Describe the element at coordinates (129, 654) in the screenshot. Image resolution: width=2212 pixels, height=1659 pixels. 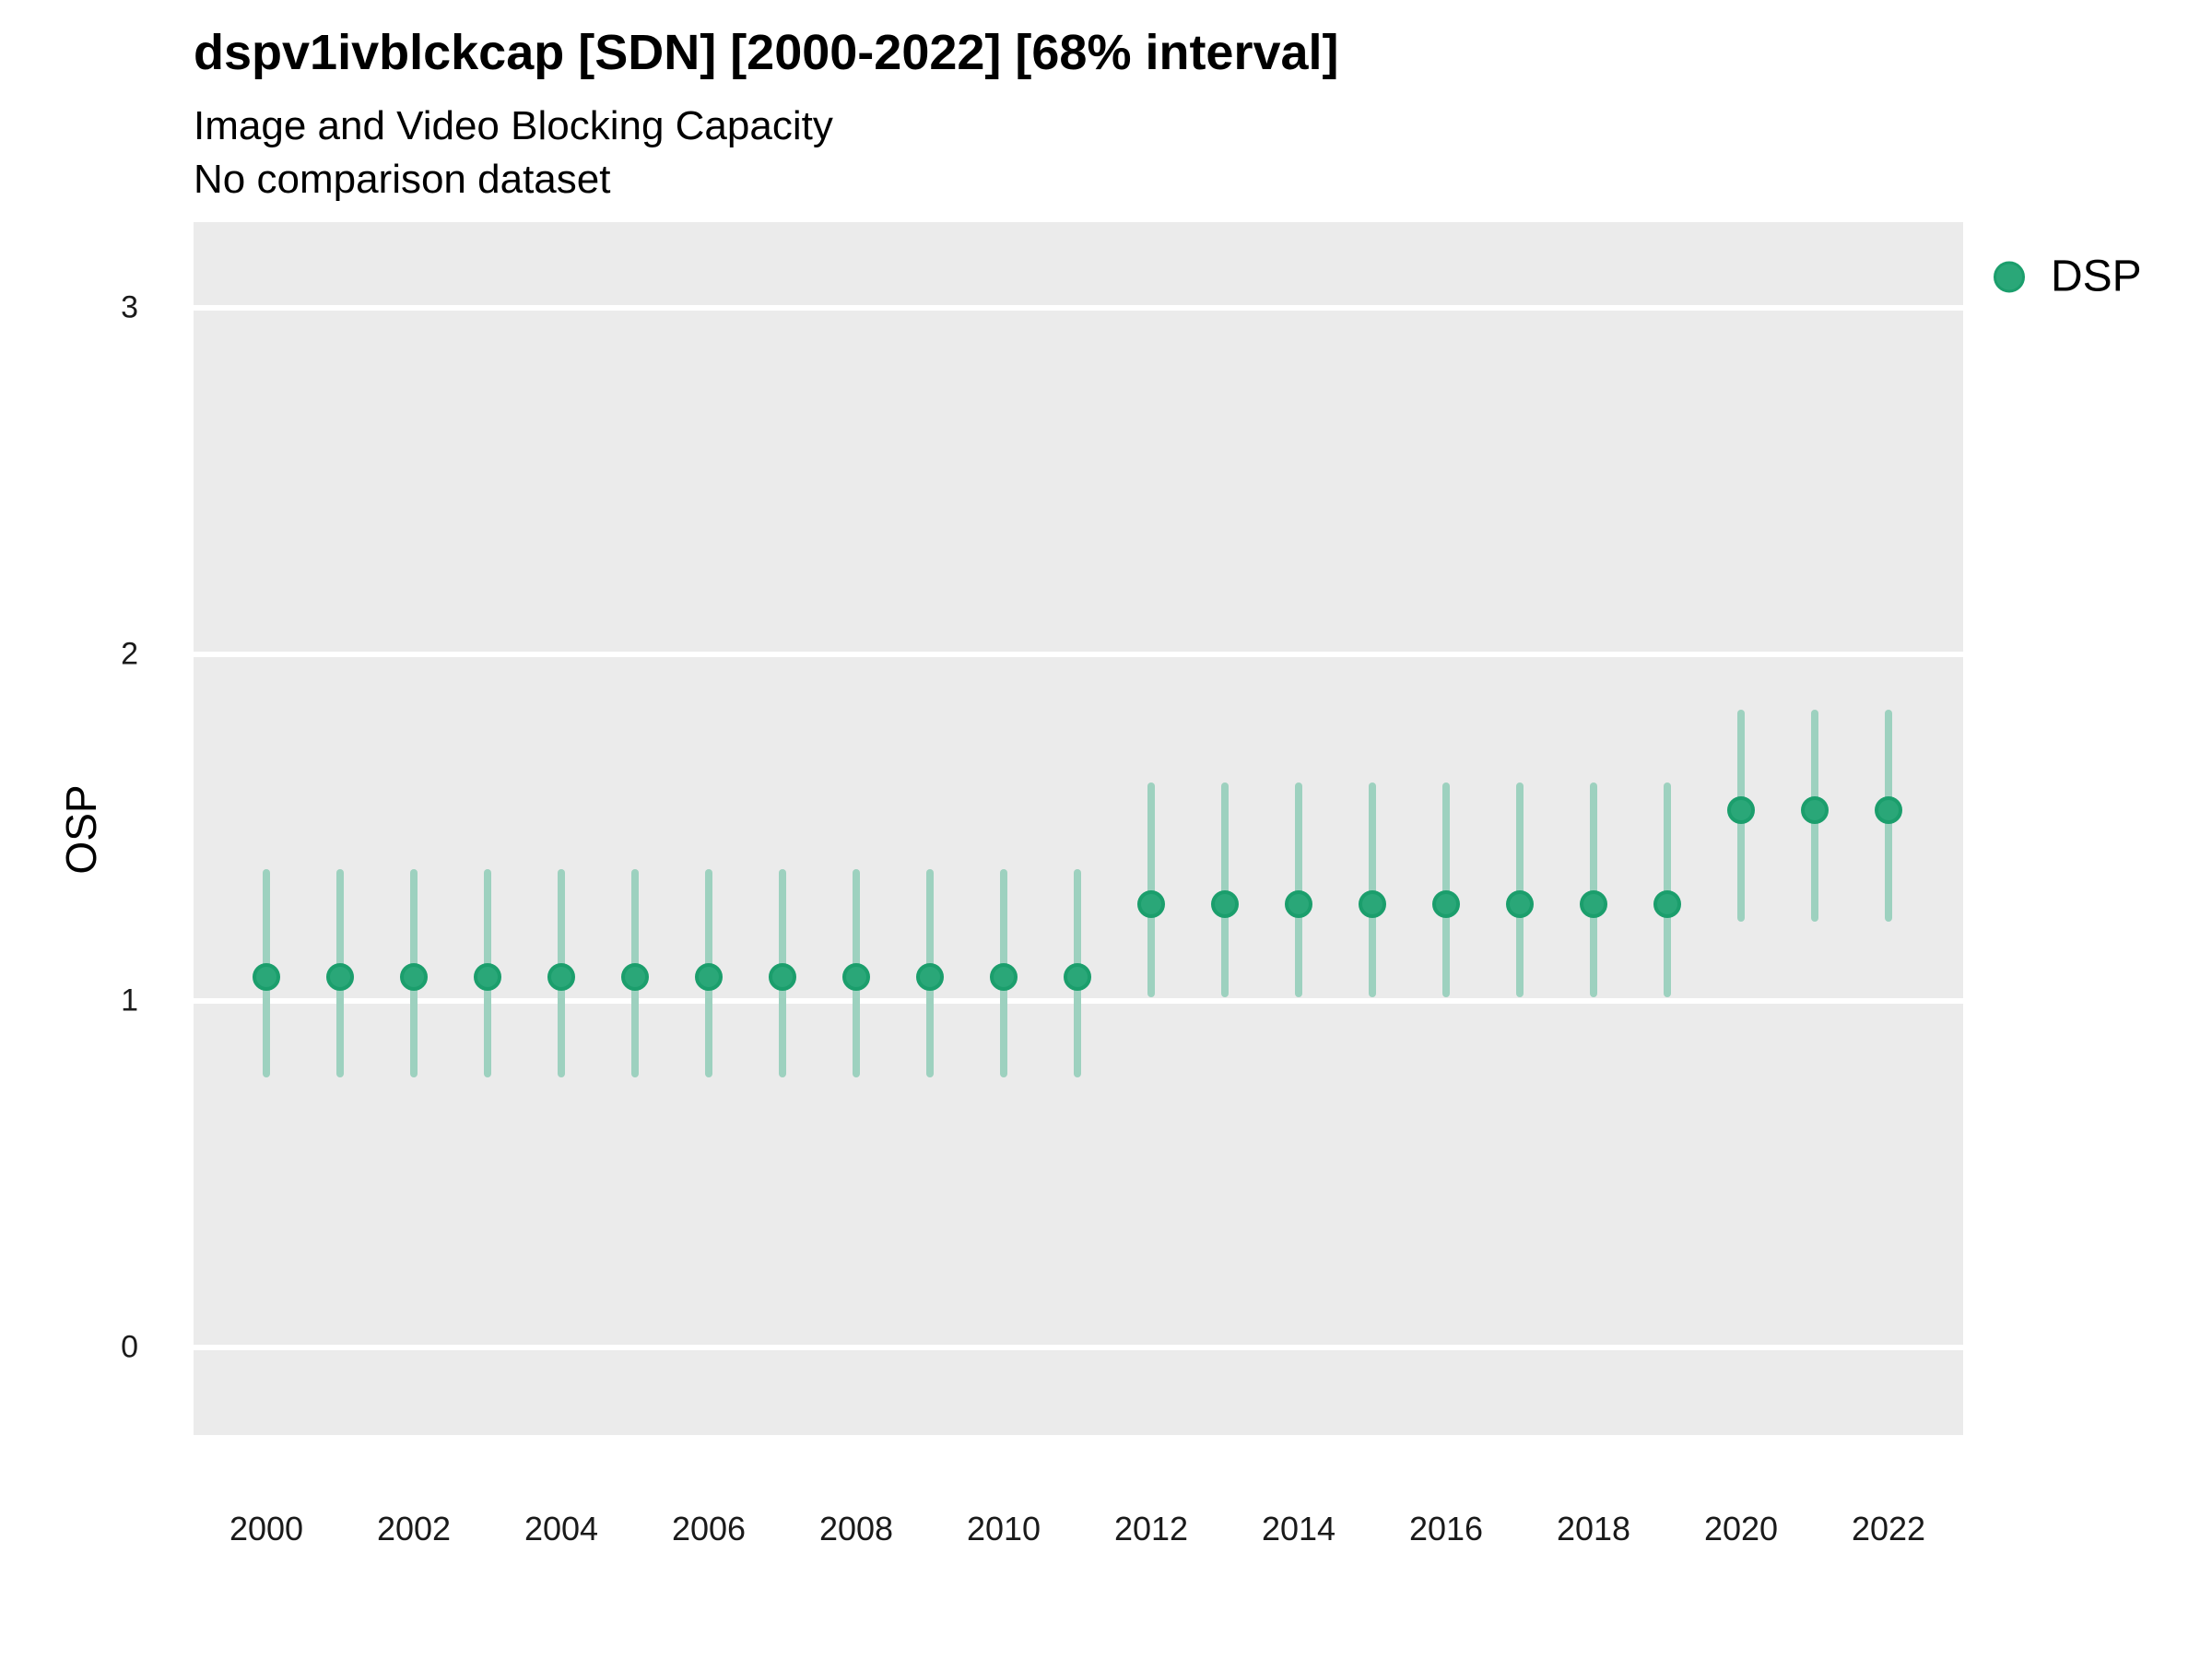
I see `y-tick-2: 2` at that location.